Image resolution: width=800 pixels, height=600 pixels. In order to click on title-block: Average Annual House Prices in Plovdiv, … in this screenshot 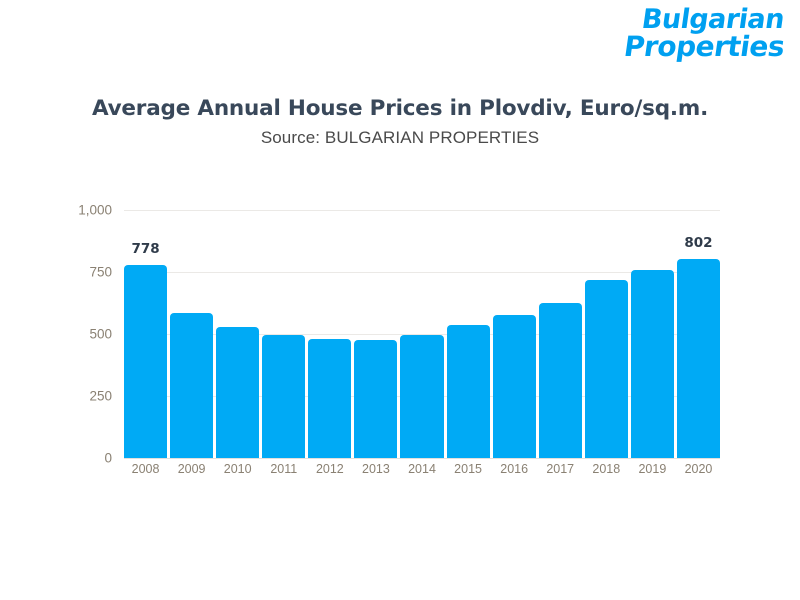, I will do `click(400, 122)`.